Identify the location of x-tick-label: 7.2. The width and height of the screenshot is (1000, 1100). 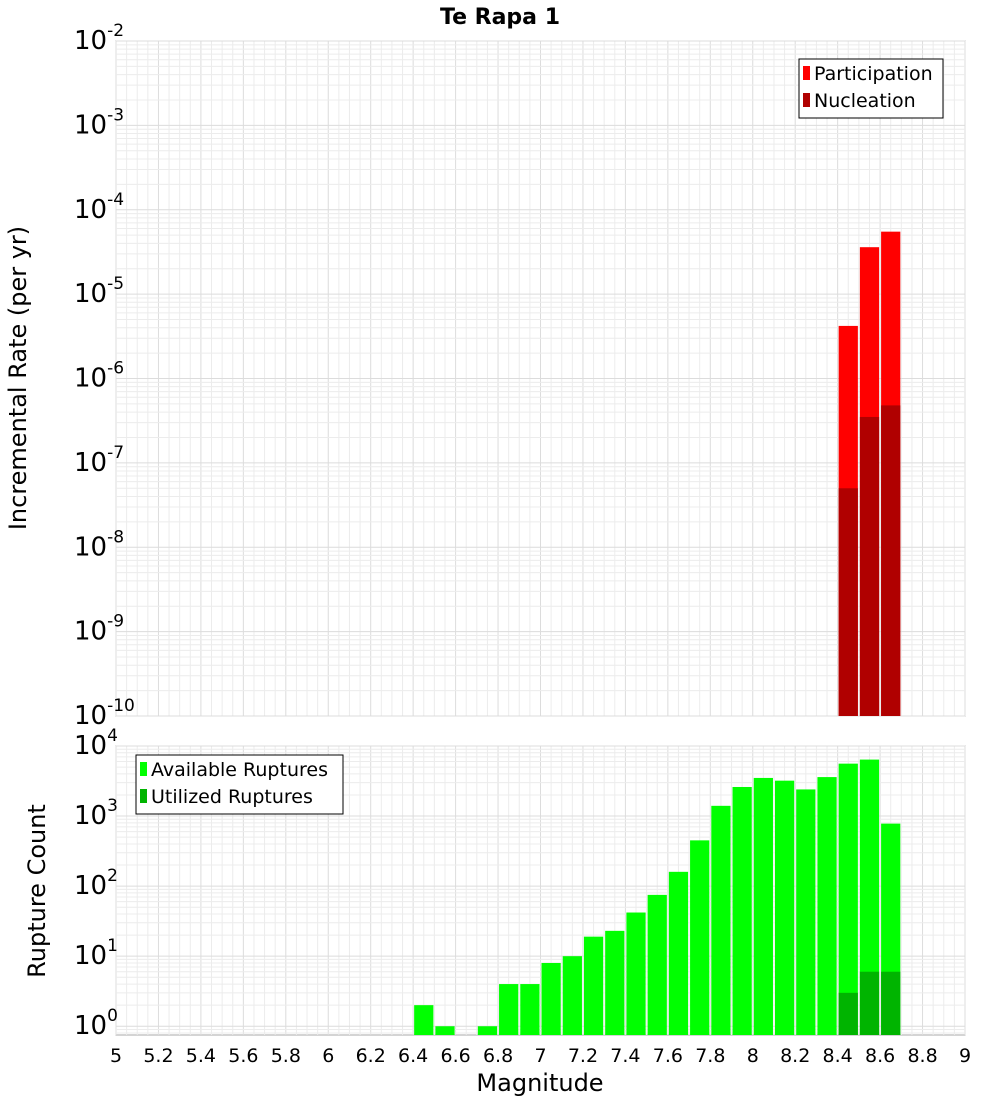
(583, 1056).